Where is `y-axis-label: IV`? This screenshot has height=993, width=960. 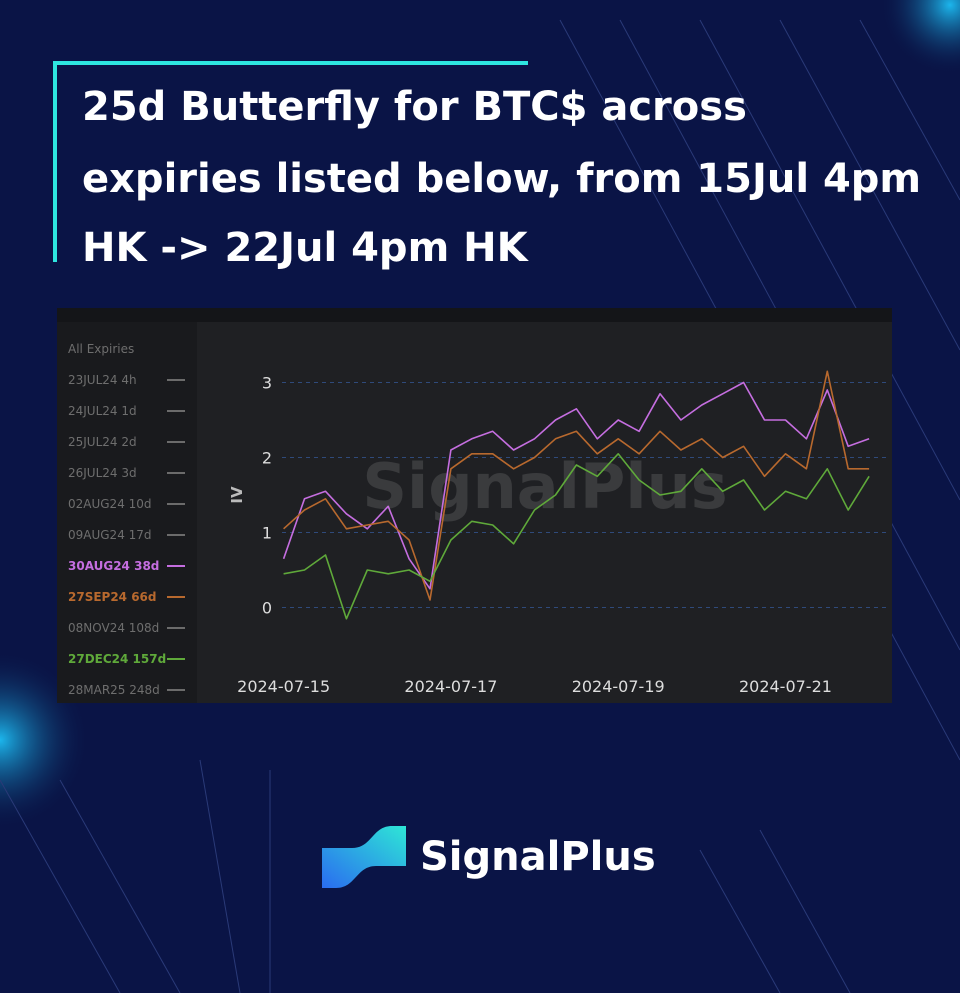
y-axis-label: IV is located at coordinates (237, 495).